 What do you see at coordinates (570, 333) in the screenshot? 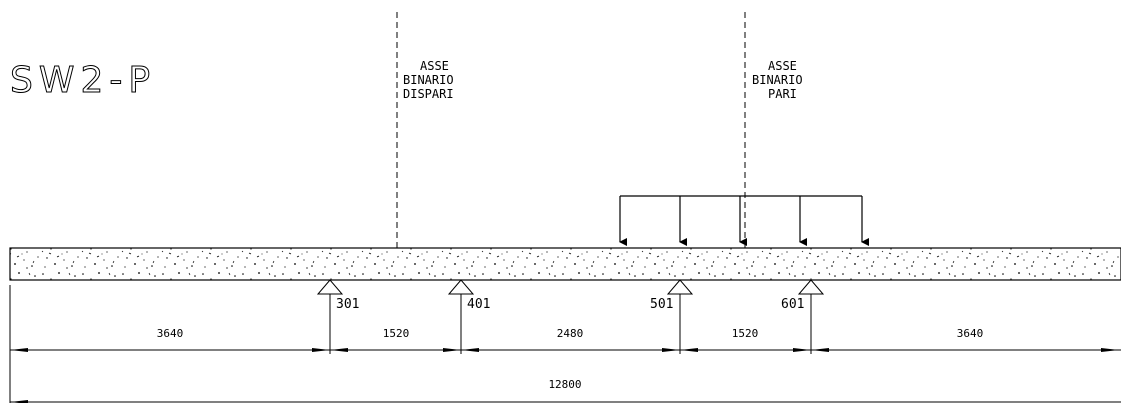
I see `span-label: 2480` at bounding box center [570, 333].